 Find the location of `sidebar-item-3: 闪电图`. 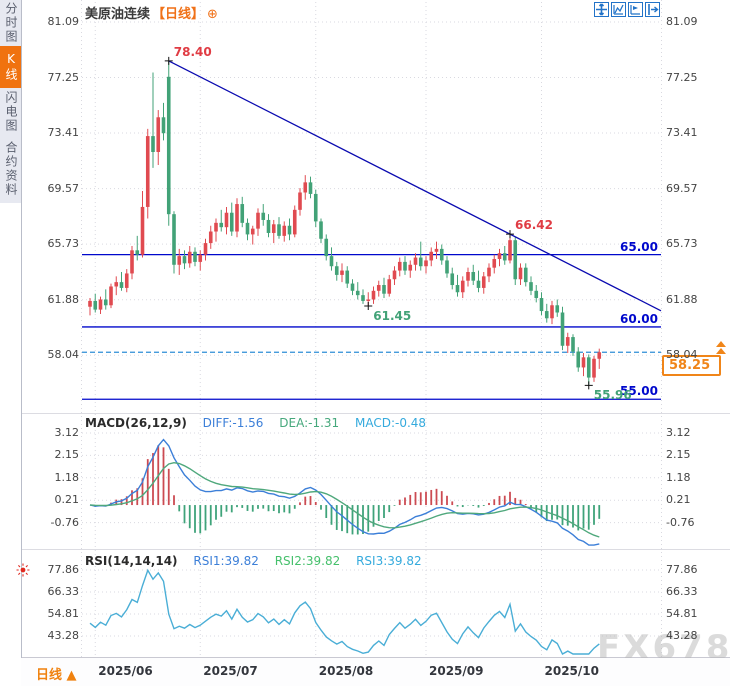

sidebar-item-3: 闪电图 is located at coordinates (11, 112).